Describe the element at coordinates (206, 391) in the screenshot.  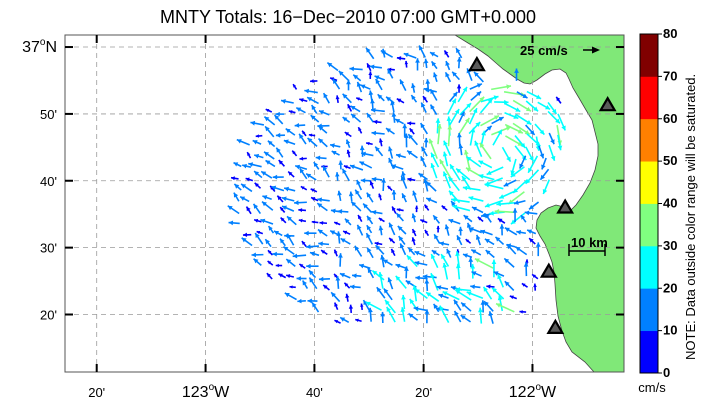
I see `longitude-label: 123oW` at that location.